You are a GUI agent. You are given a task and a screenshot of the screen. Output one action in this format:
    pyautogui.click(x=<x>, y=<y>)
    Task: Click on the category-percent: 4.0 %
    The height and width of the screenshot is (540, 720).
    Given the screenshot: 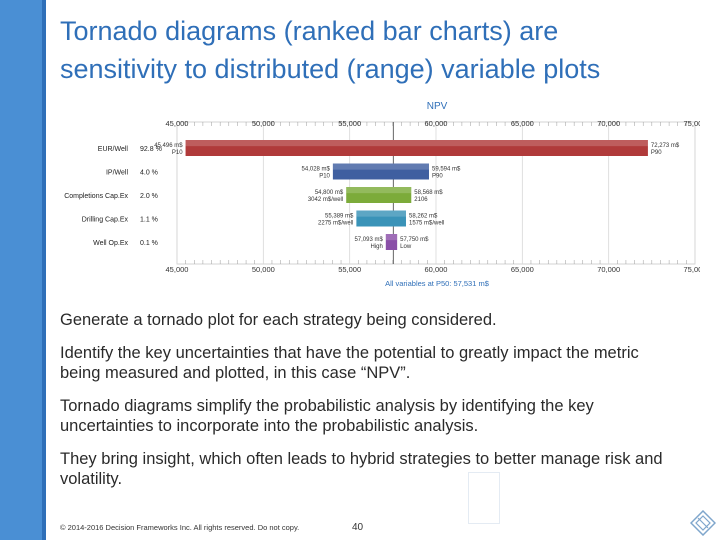 What is the action you would take?
    pyautogui.click(x=149, y=173)
    